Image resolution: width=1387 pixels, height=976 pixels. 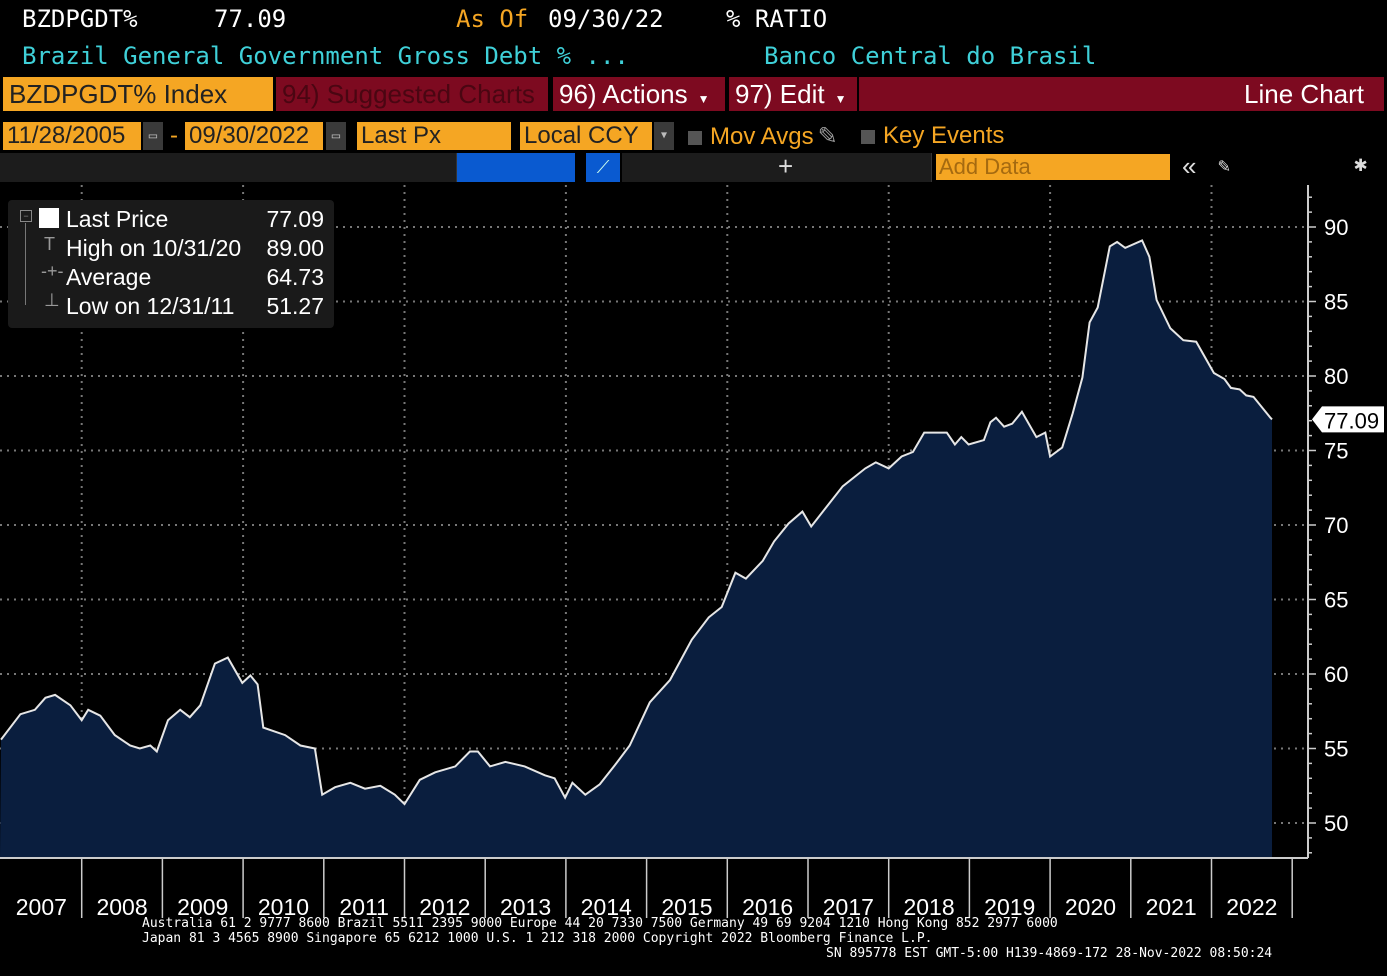 I want to click on start-date-input: 11/28/2005, so click(x=72, y=136).